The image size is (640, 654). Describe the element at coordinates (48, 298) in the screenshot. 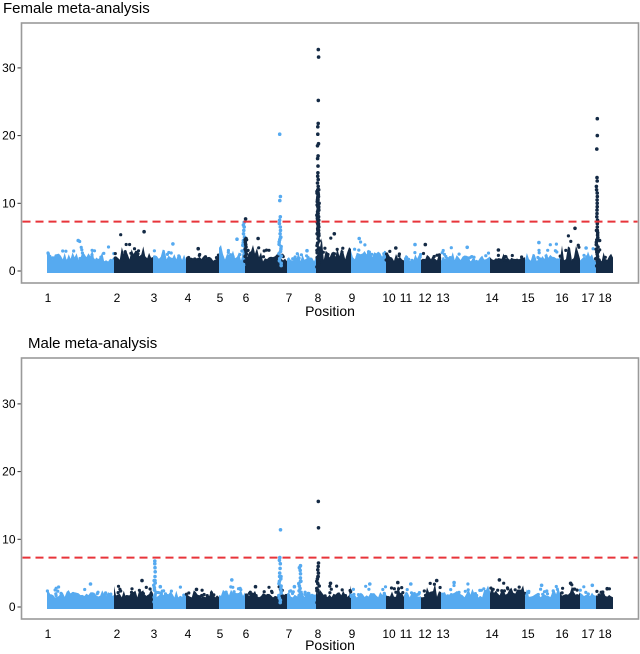

I see `x-tick-label: 1` at that location.